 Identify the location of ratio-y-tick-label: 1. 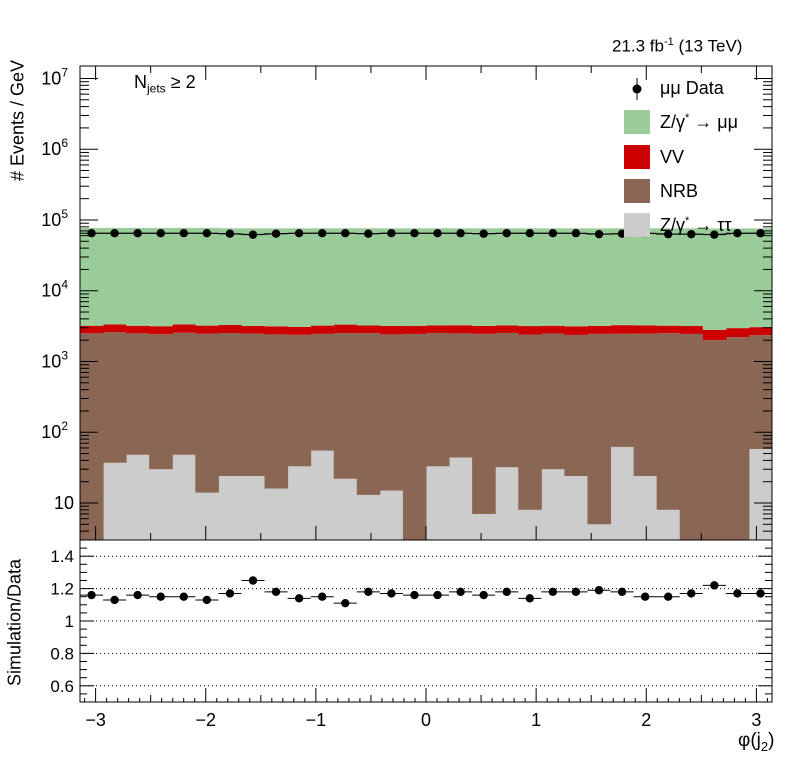
(69, 621).